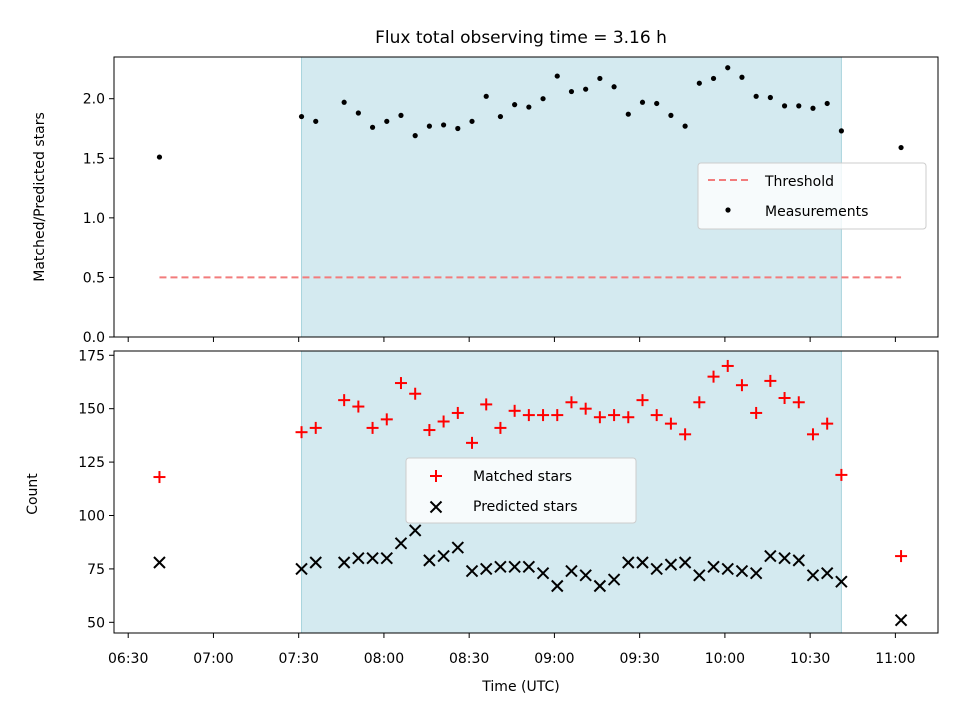 The width and height of the screenshot is (960, 720). Describe the element at coordinates (91, 410) in the screenshot. I see `bottom-ytick-label: 150` at that location.